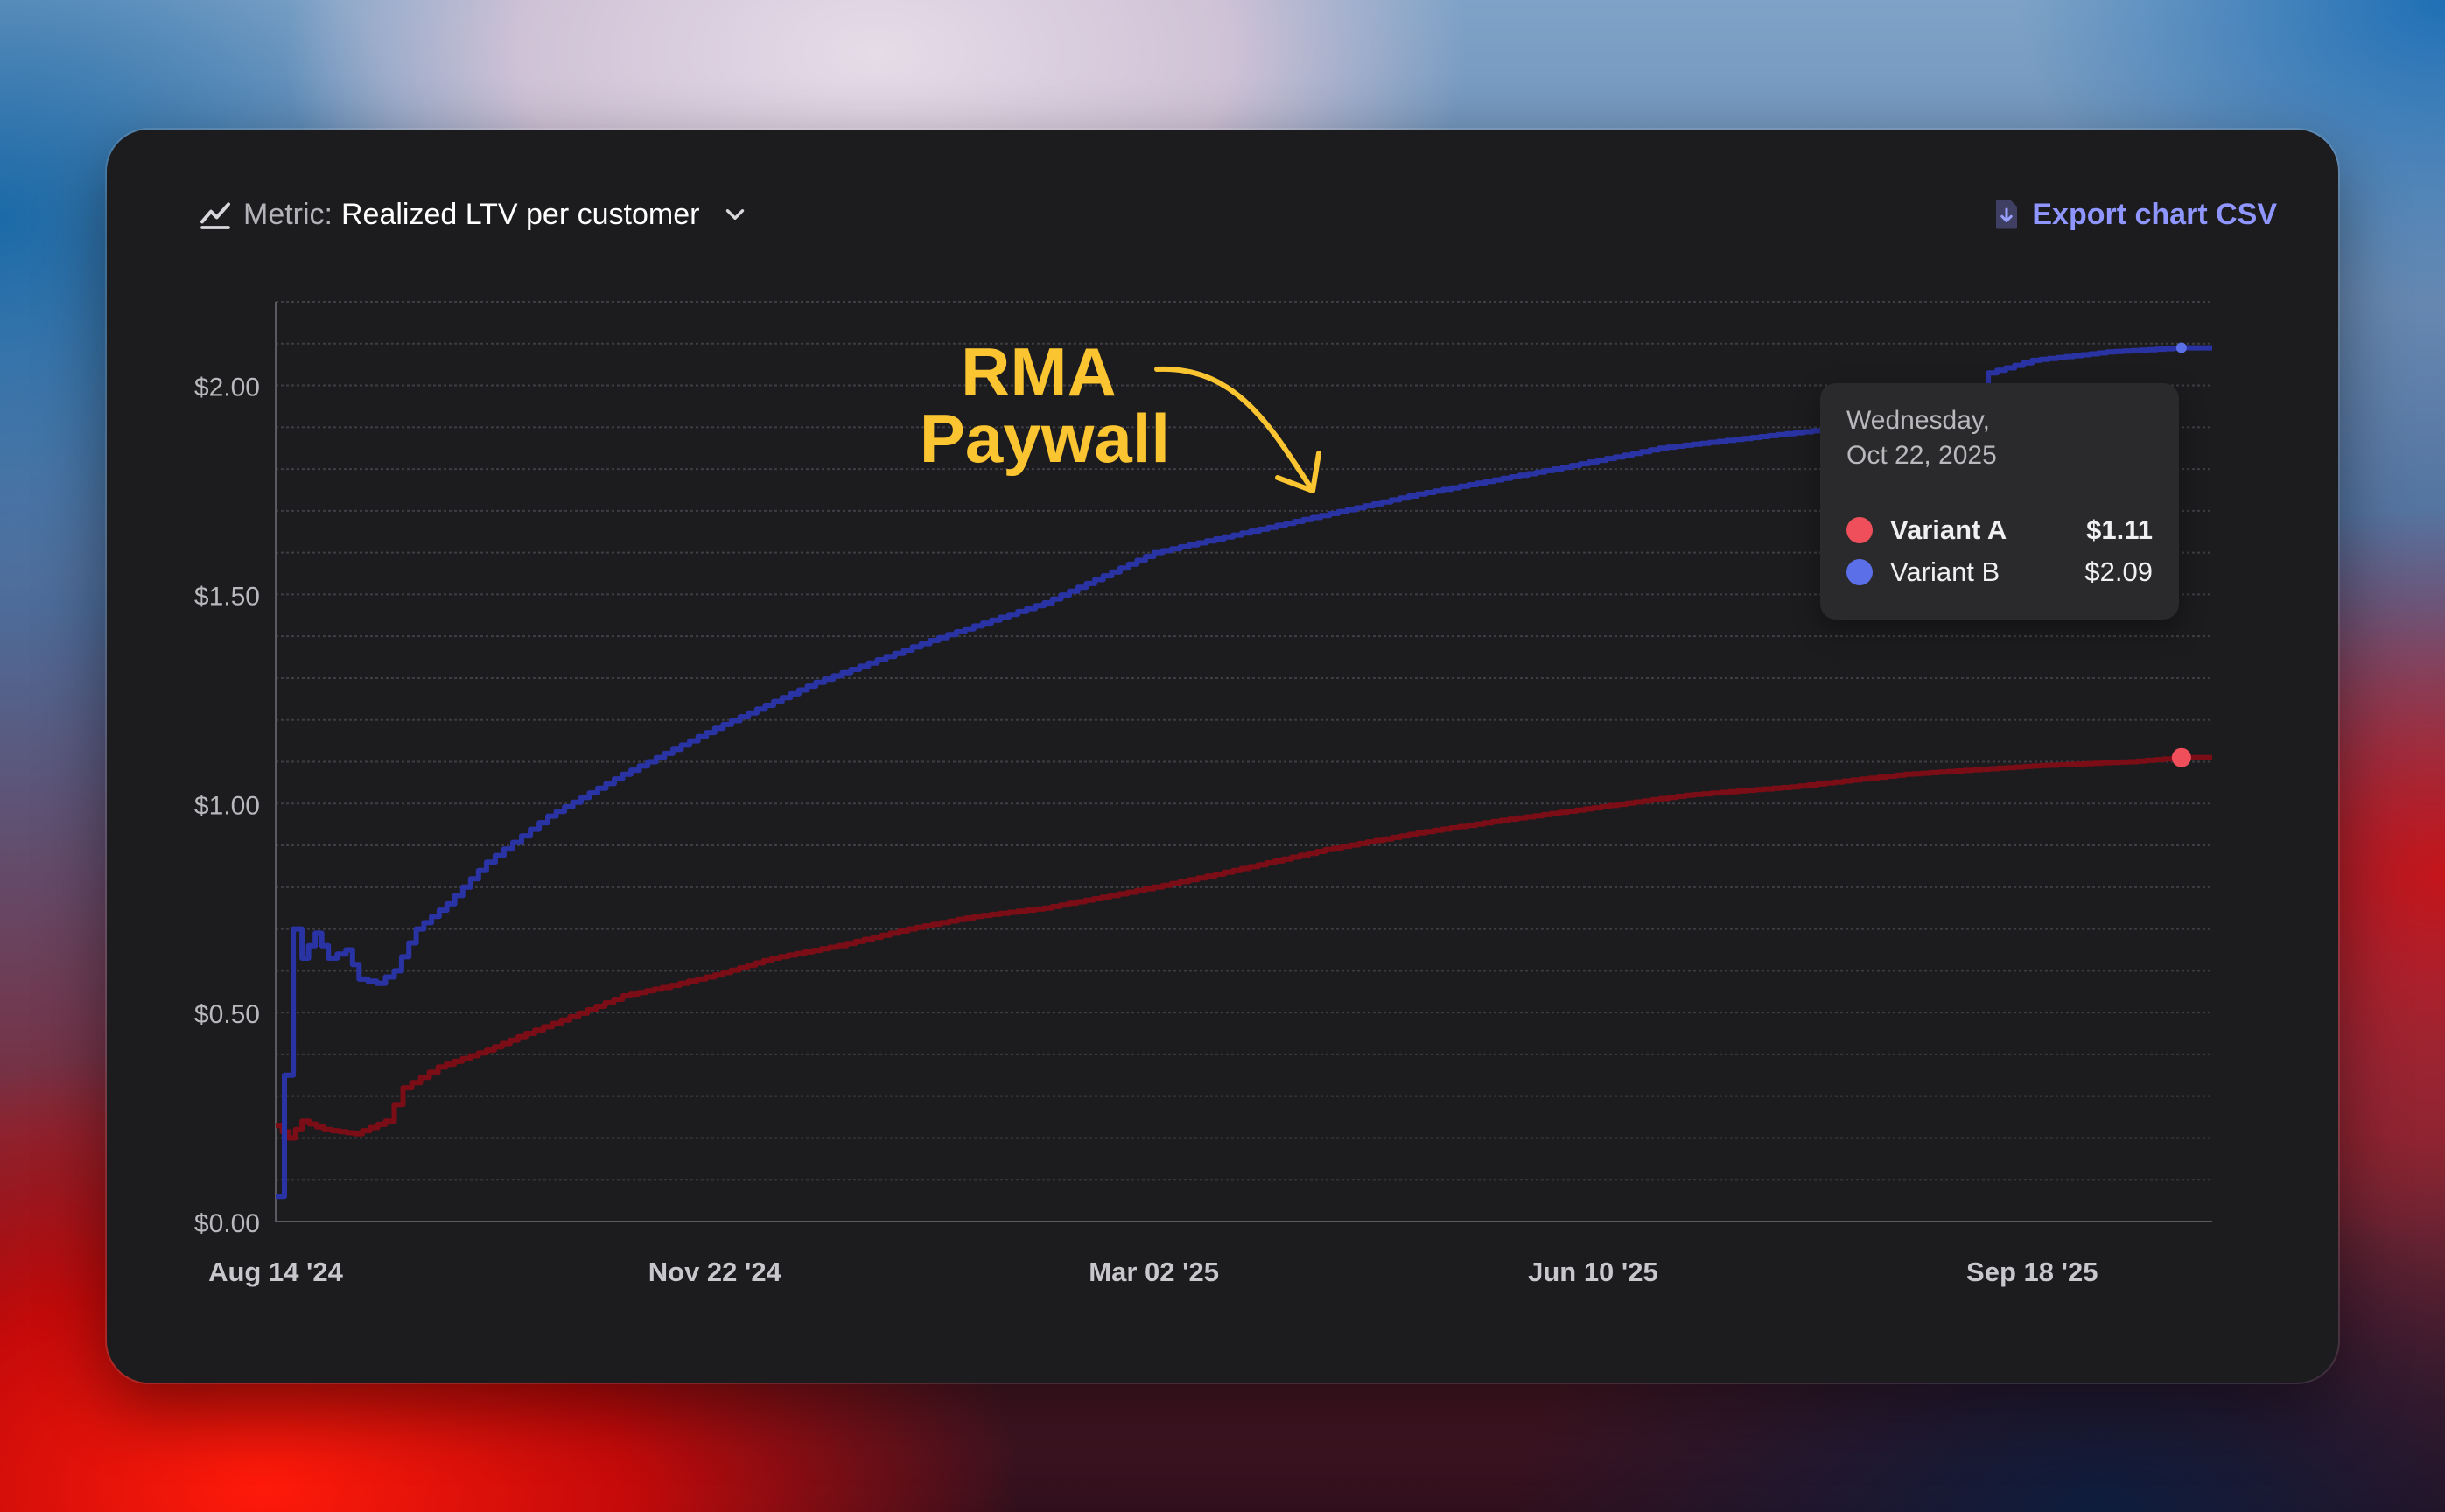  What do you see at coordinates (715, 1271) in the screenshot?
I see `x-tick-label: Nov 22 '24` at bounding box center [715, 1271].